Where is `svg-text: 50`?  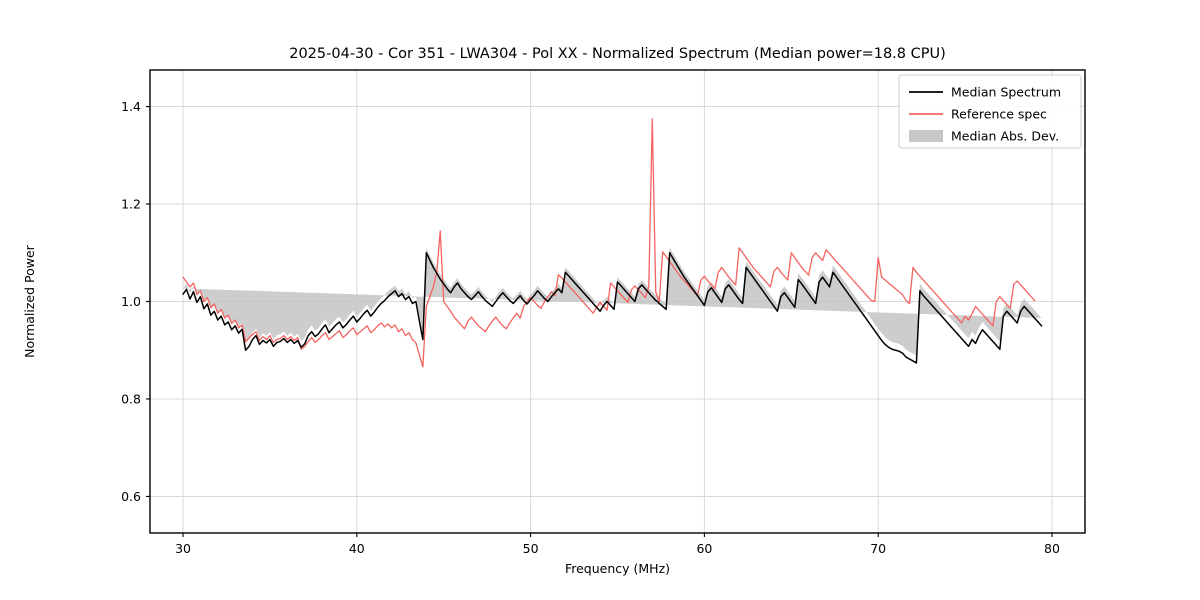
svg-text: 50 is located at coordinates (531, 548).